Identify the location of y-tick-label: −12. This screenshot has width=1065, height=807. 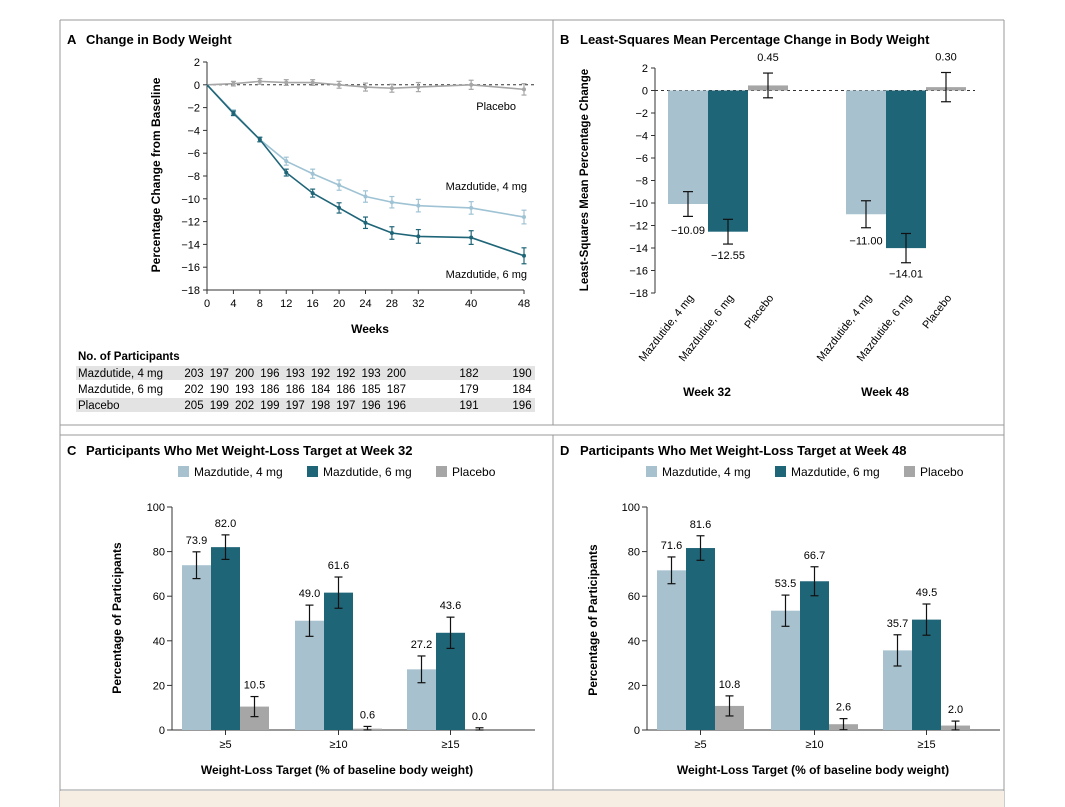
(638, 227).